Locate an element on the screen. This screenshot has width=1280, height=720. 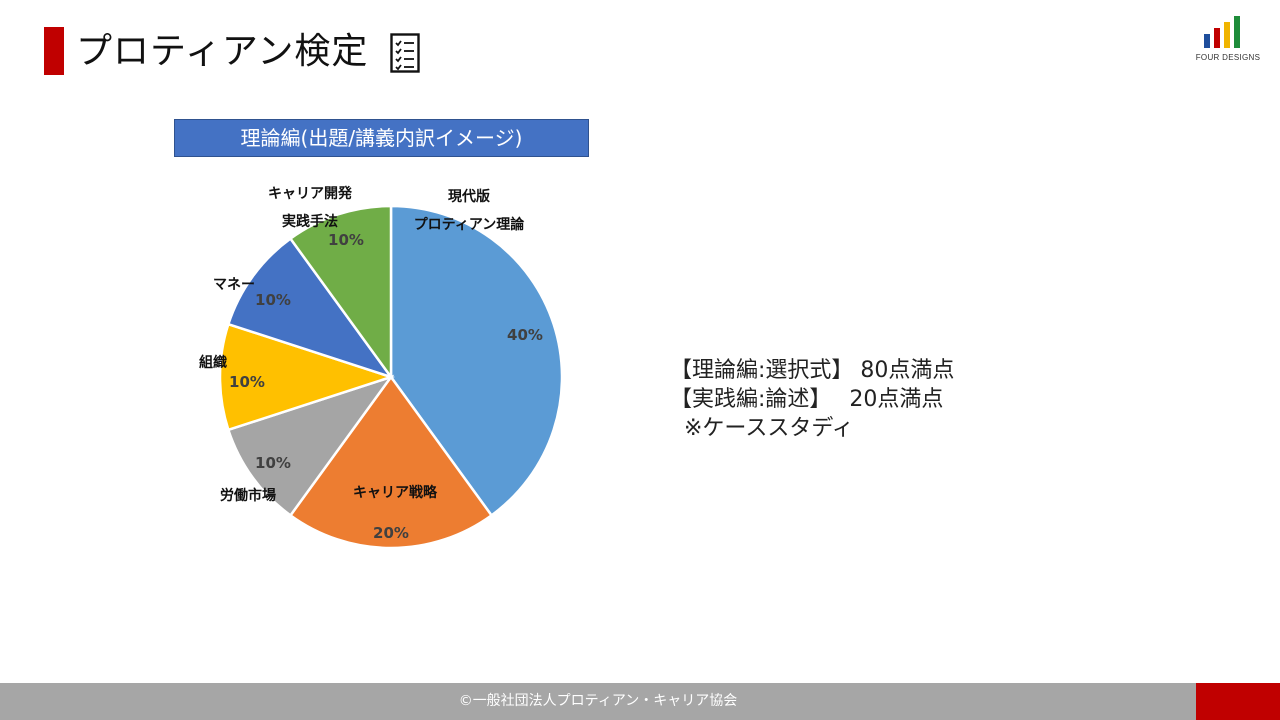
scoring-note: 【理論編:選択式】 80点満点 【実践編:論述】 20点満点 ※ケーススタディ is located at coordinates (812, 399).